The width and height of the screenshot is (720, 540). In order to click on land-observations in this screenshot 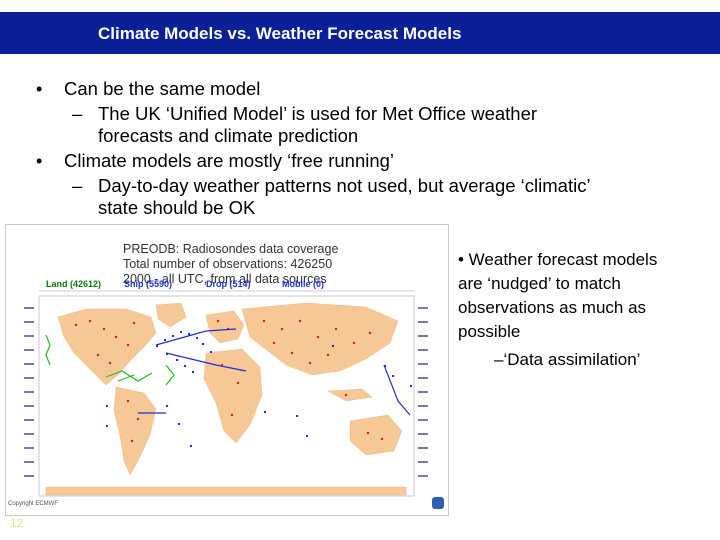, I will do `click(229, 381)`.